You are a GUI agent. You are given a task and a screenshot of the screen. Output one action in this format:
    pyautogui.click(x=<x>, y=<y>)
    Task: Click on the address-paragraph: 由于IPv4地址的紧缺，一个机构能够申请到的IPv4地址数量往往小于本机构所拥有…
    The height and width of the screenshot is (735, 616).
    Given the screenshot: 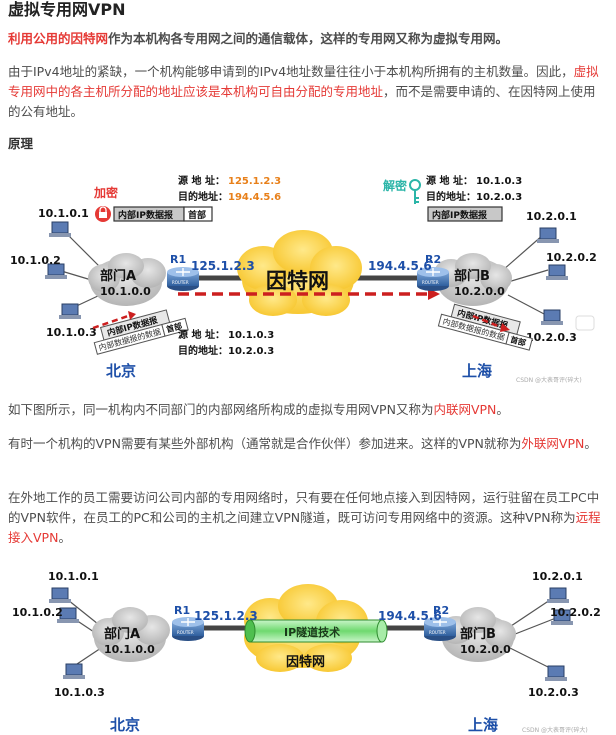 What is the action you would take?
    pyautogui.click(x=306, y=92)
    